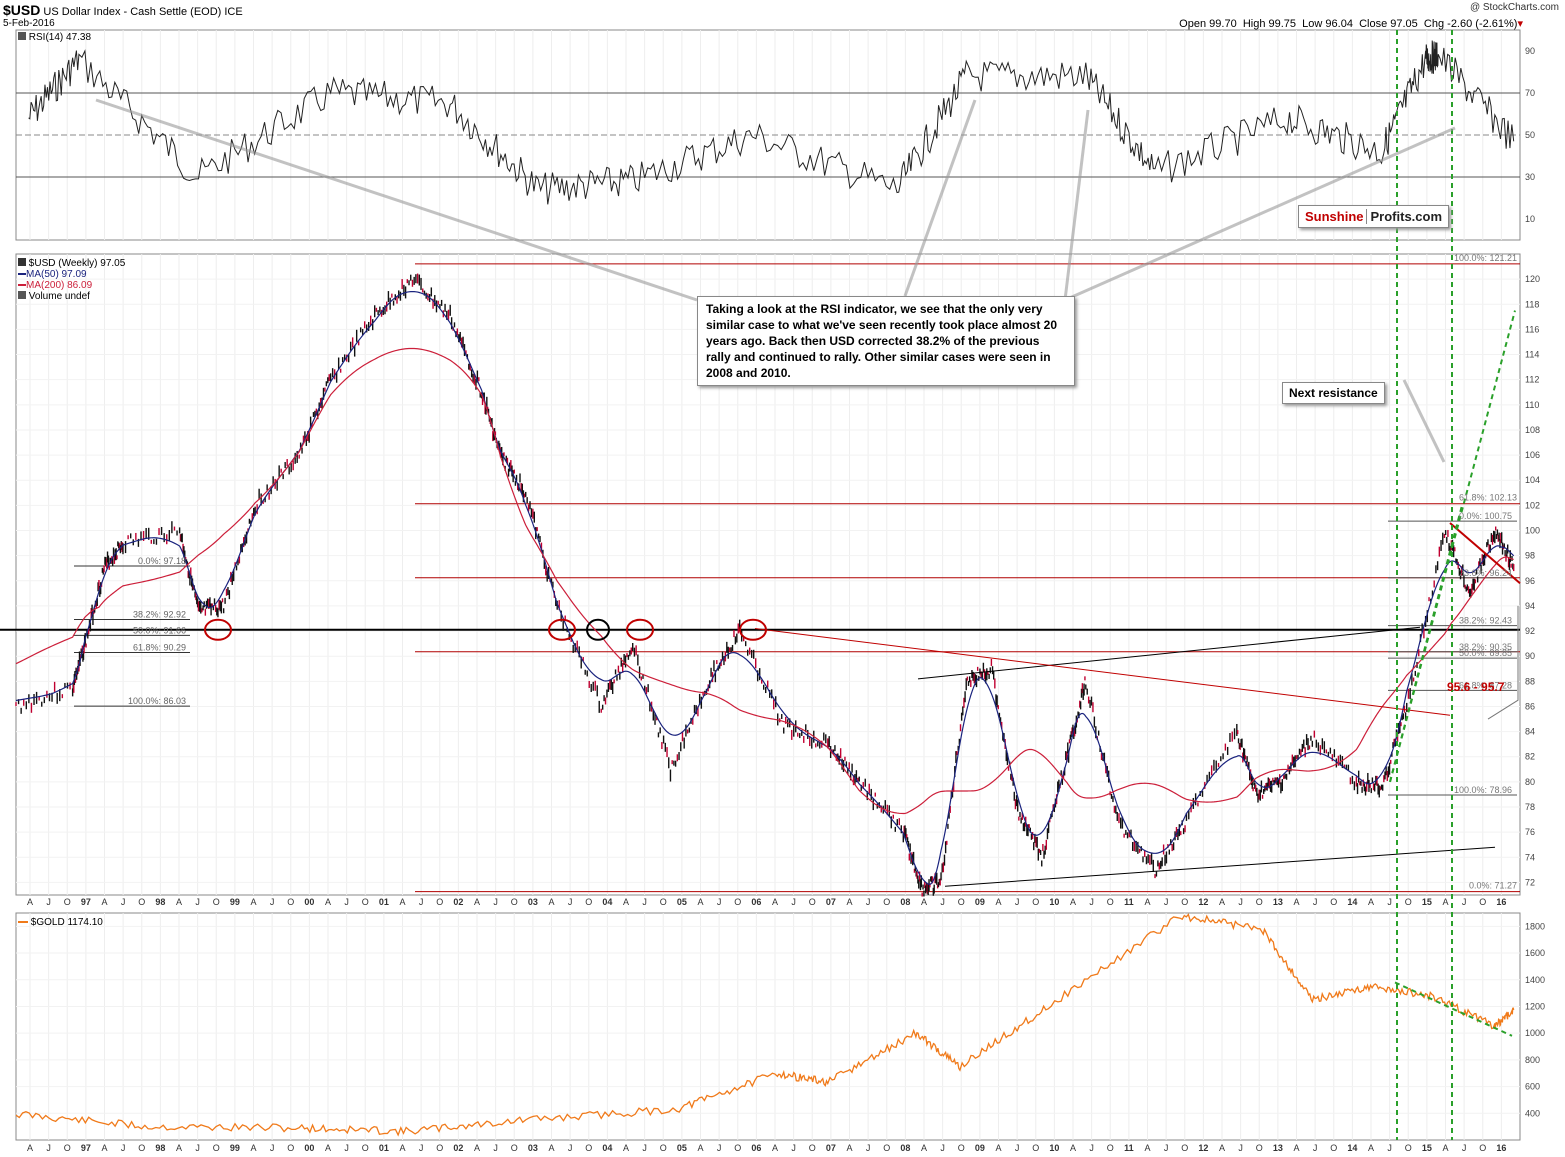  What do you see at coordinates (1501, 902) in the screenshot?
I see `x-tick-label: 16` at bounding box center [1501, 902].